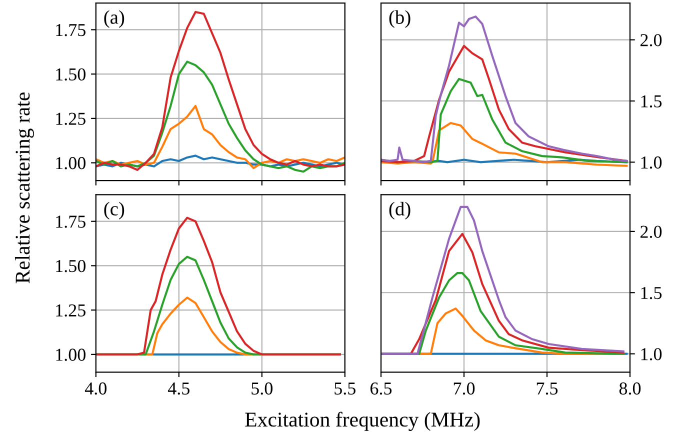  Describe the element at coordinates (114, 19) in the screenshot. I see `chart-title: (a)` at that location.